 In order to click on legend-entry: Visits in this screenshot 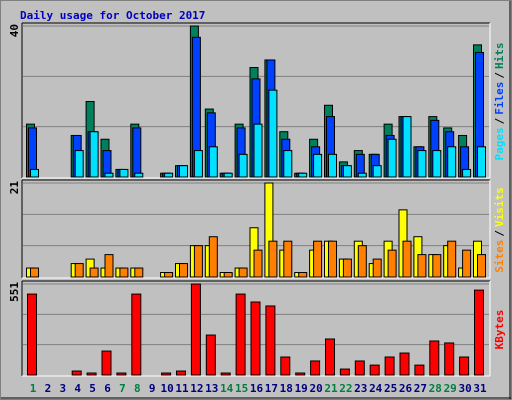, I will do `click(499, 207)`.